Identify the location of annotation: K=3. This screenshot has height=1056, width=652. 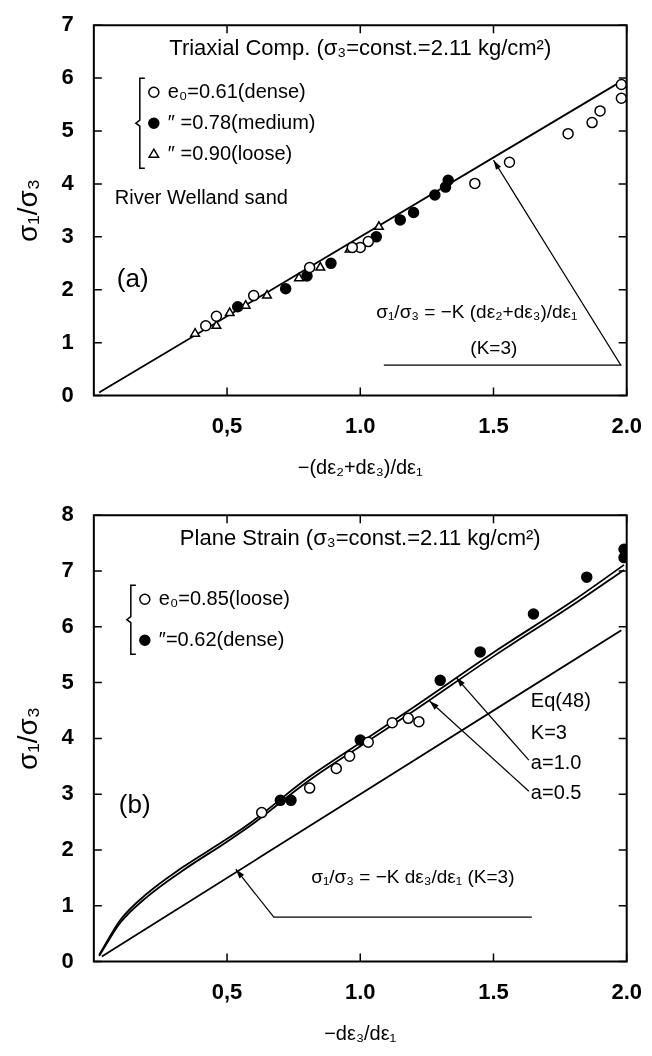
(548, 731).